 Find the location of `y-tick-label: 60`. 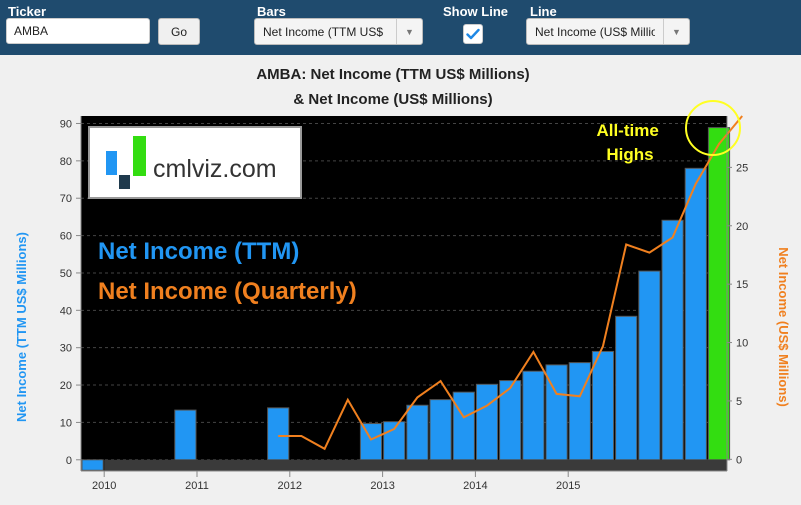

y-tick-label: 60 is located at coordinates (66, 237).